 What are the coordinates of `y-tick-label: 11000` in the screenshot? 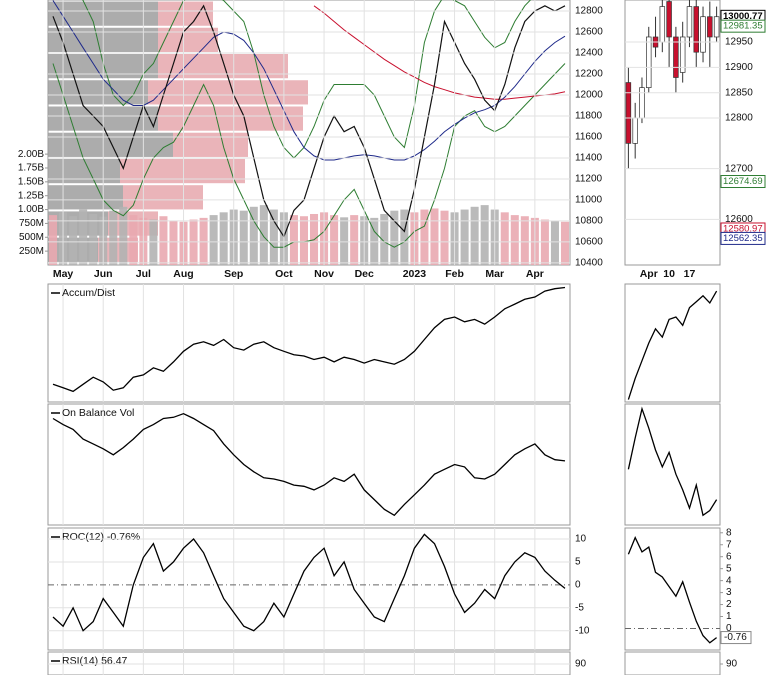 It's located at (589, 200).